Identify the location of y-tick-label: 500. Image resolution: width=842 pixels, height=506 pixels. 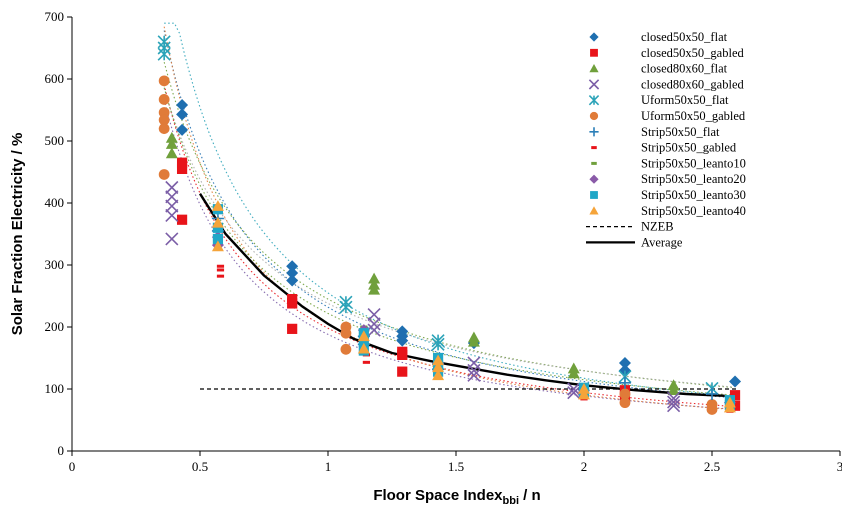
(55, 140).